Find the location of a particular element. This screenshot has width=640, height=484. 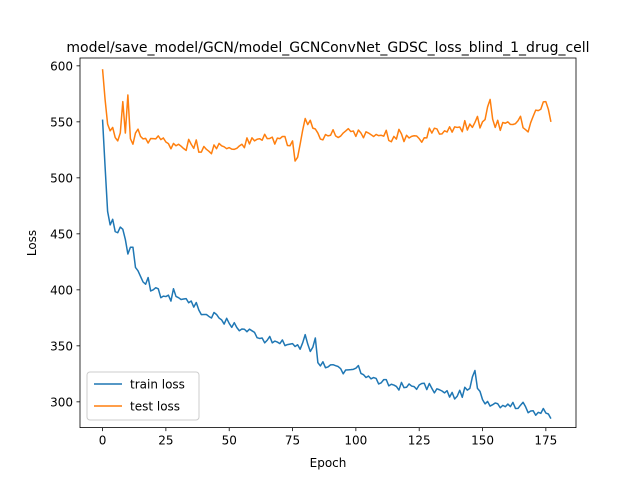

legend-label-train-loss: train loss is located at coordinates (157, 385).